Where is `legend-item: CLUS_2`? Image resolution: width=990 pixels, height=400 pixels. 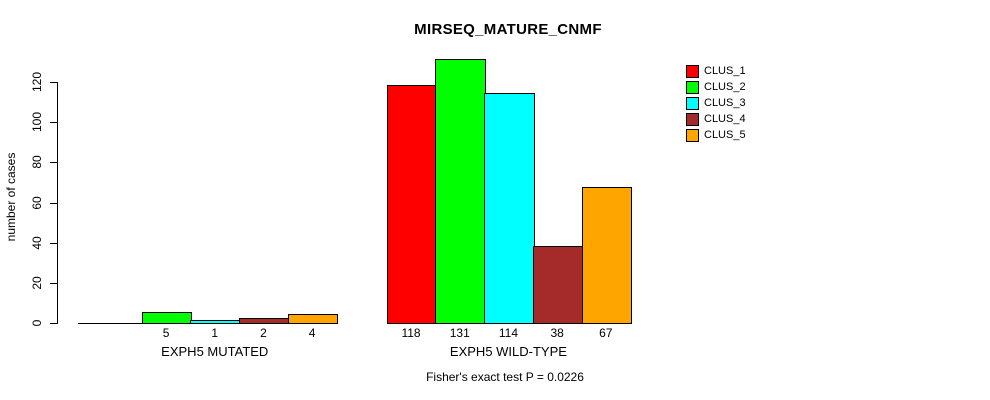
legend-item: CLUS_2 is located at coordinates (716, 87).